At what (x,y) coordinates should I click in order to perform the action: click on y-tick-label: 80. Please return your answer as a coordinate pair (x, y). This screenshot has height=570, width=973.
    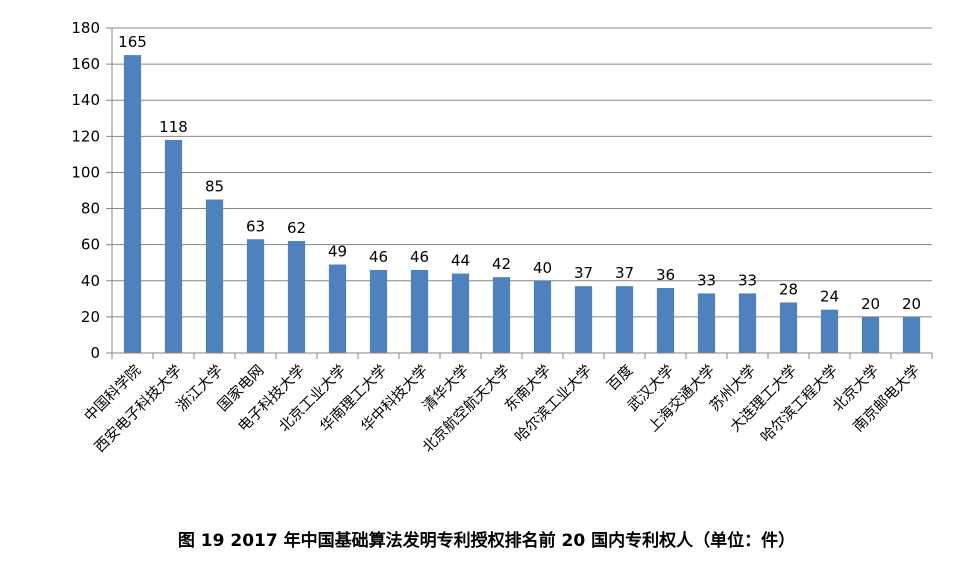
    Looking at the image, I should click on (90, 209).